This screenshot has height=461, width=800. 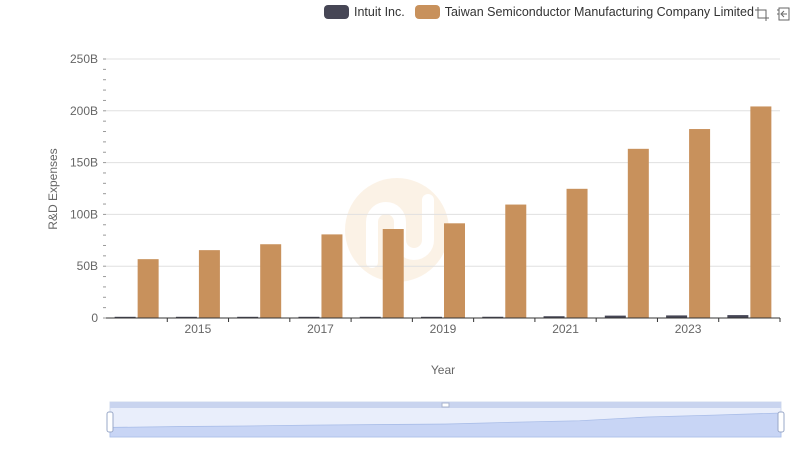 I want to click on toolbox, so click(x=770, y=14).